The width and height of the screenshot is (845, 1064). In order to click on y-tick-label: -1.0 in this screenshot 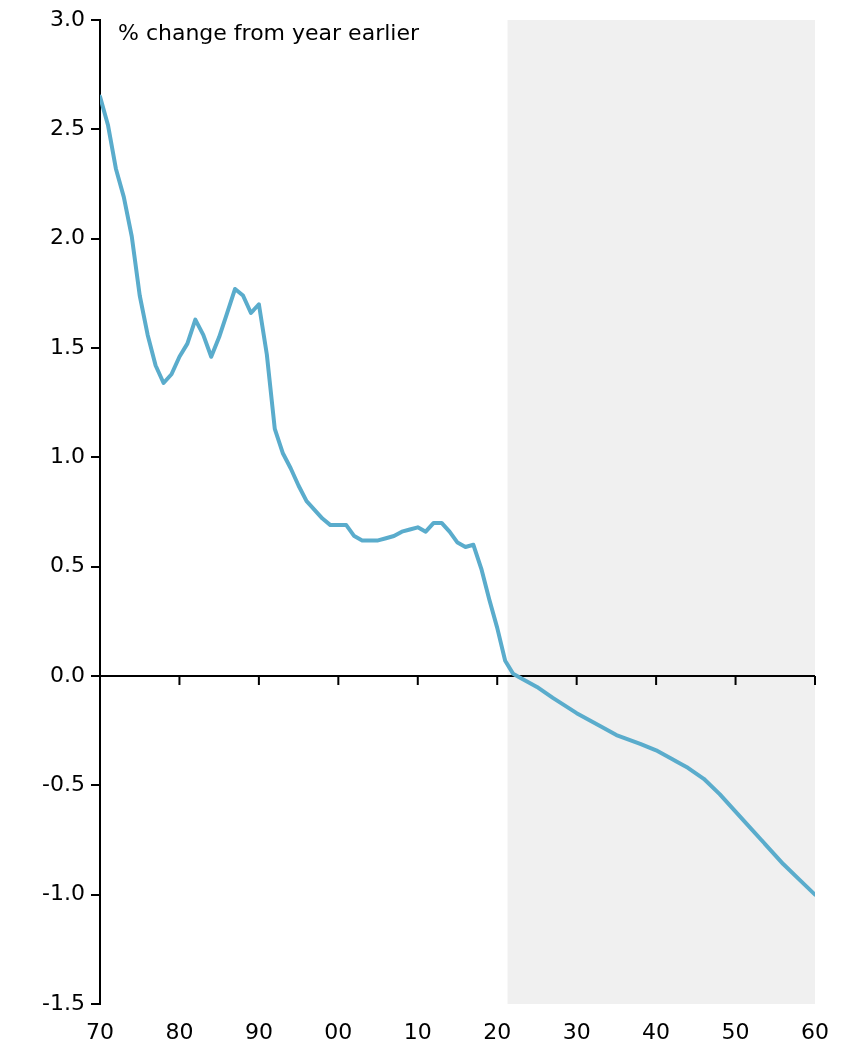, I will do `click(63, 893)`.